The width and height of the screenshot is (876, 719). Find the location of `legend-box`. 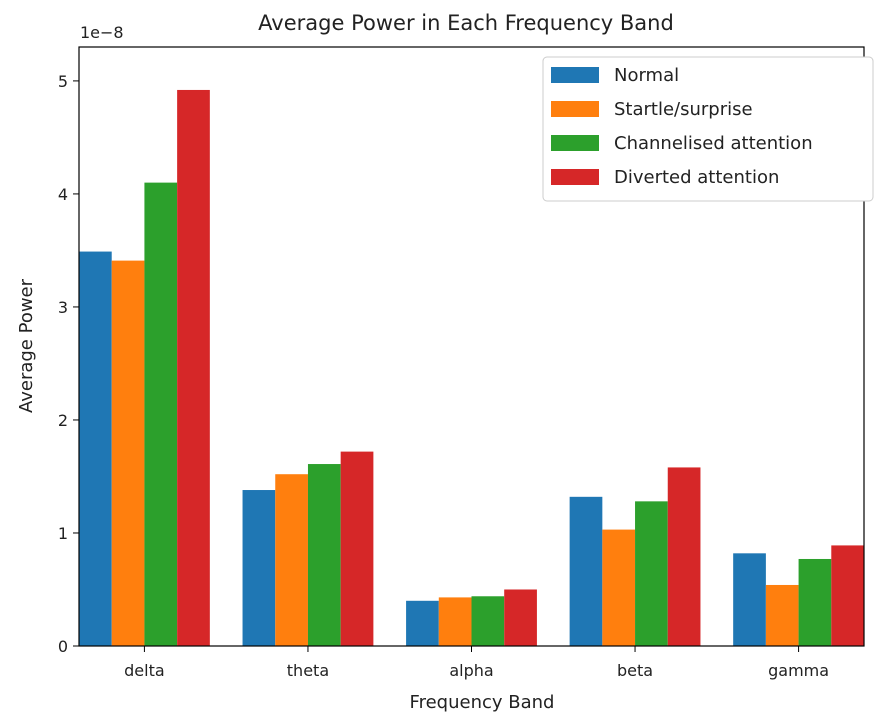

legend-box is located at coordinates (708, 129).